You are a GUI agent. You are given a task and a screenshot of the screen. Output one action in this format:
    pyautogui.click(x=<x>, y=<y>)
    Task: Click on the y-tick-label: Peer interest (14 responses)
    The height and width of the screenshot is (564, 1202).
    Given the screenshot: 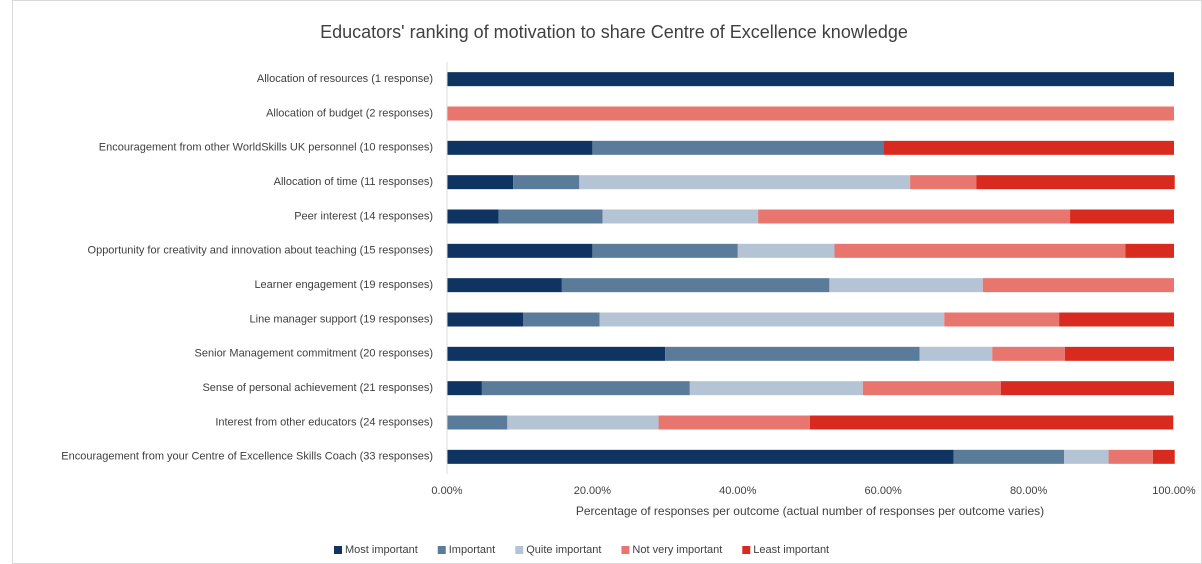 What is the action you would take?
    pyautogui.click(x=363, y=216)
    